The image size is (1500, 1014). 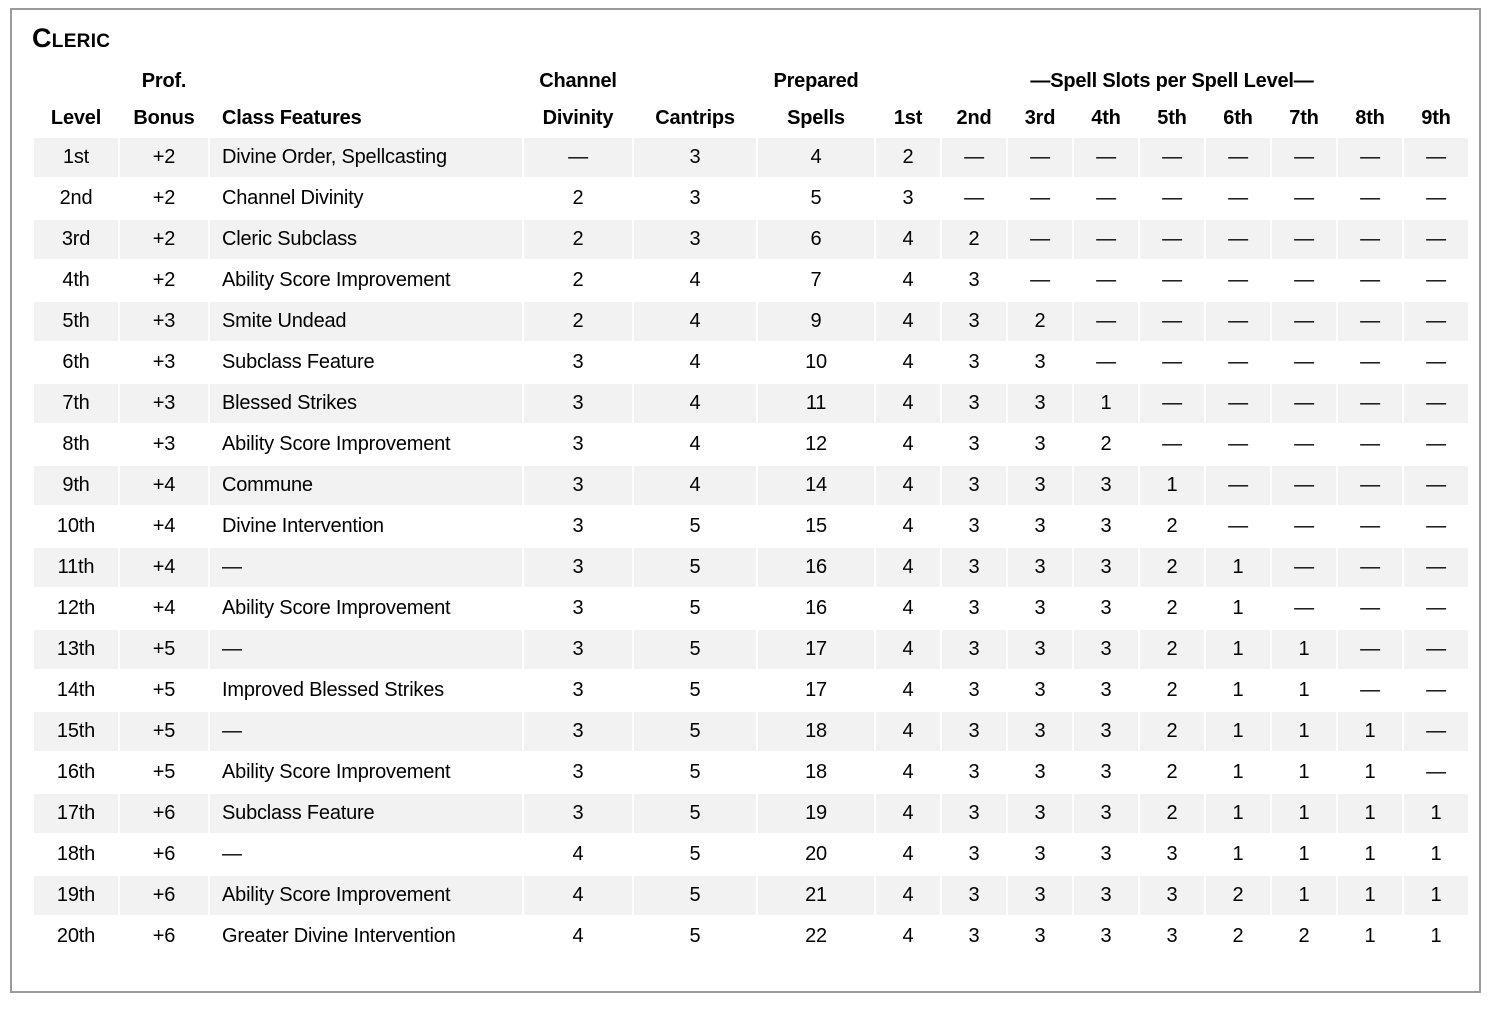 I want to click on header-divinity: Divinity, so click(x=578, y=118).